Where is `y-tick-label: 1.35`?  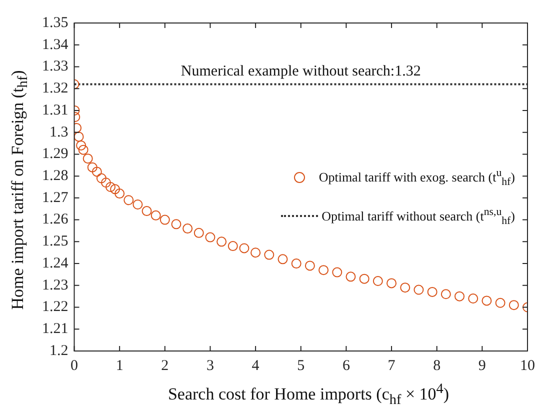 y-tick-label: 1.35 is located at coordinates (55, 22).